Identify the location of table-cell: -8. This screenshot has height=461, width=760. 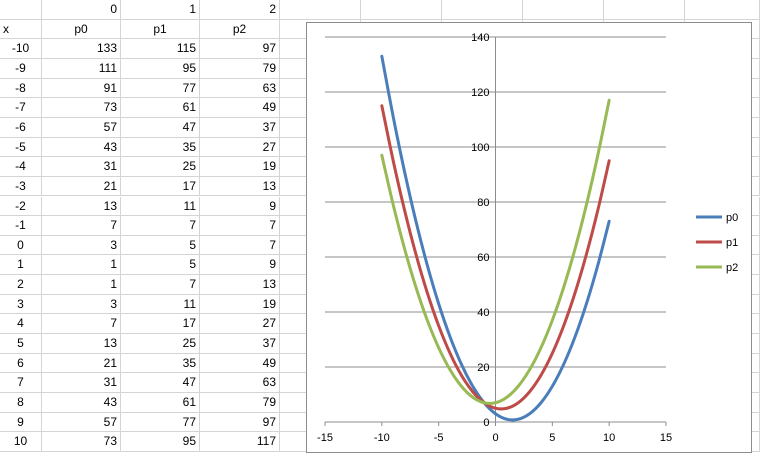
(21, 88).